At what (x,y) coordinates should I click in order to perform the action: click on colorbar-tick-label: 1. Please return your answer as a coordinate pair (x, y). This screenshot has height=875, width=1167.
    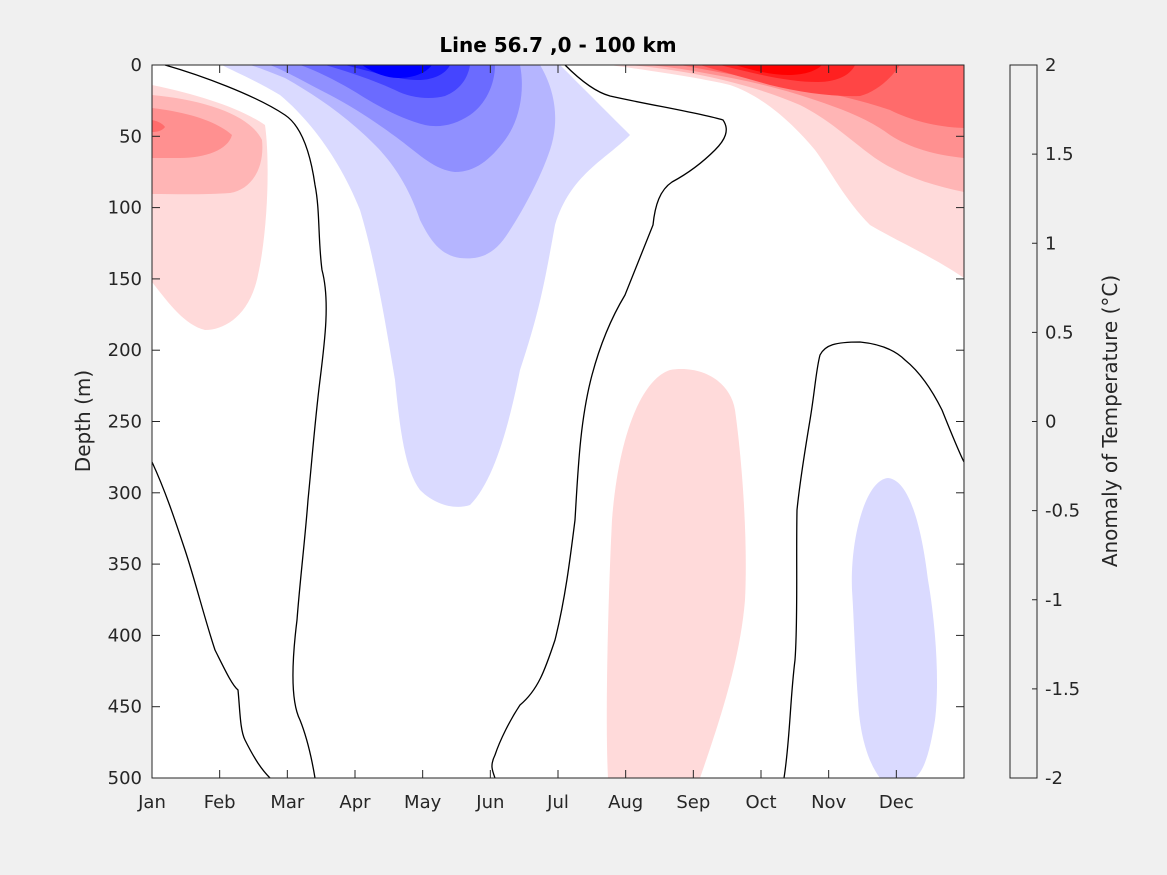
    Looking at the image, I should click on (1050, 243).